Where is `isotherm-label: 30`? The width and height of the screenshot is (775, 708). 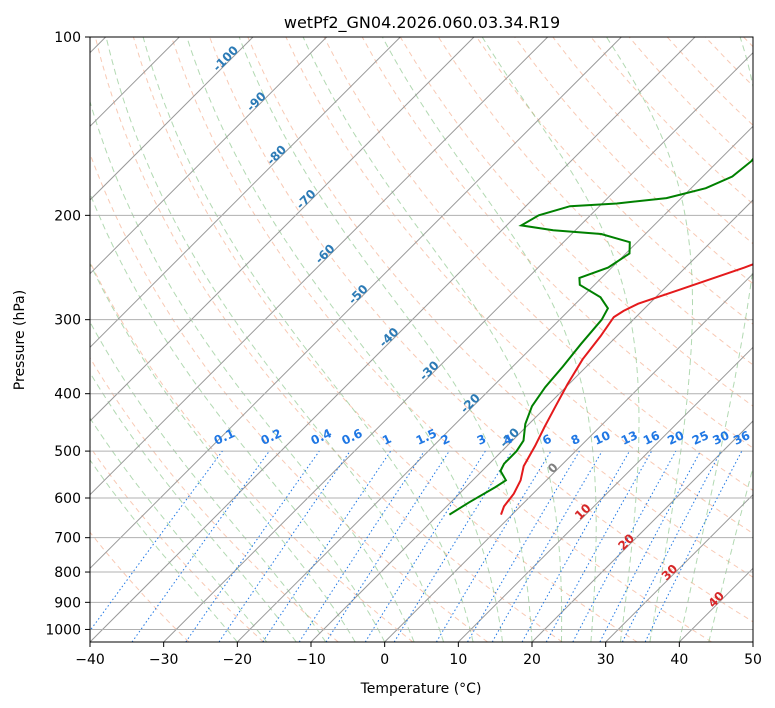
isotherm-label: 30 is located at coordinates (670, 573).